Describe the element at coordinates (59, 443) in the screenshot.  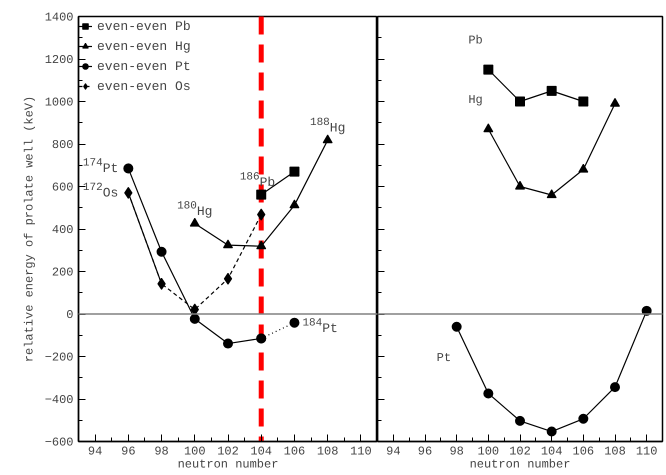
I see `y-tick-label: −600` at that location.